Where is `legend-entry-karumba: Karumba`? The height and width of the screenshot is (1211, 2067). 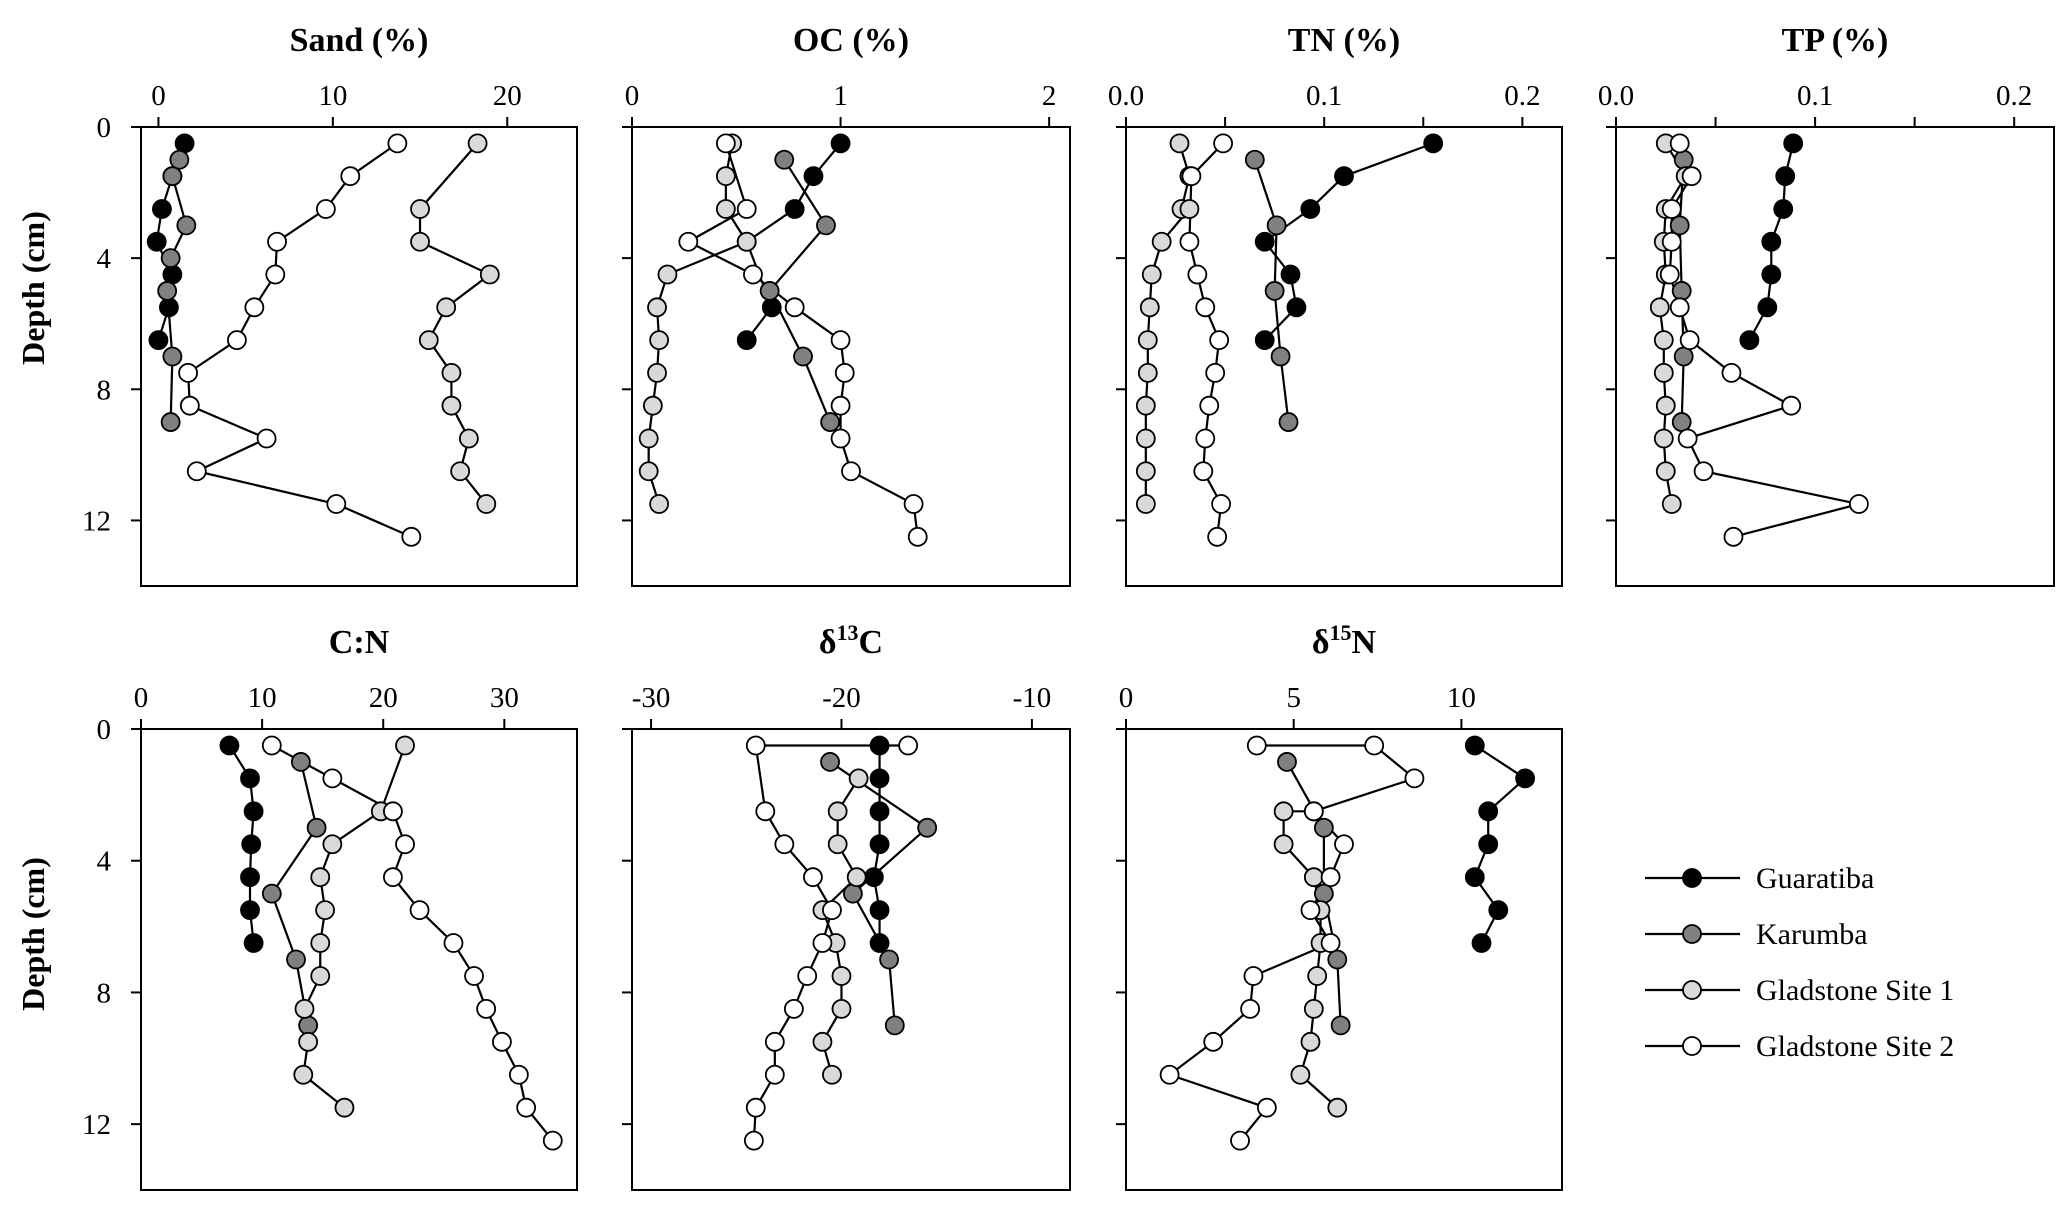
legend-entry-karumba: Karumba is located at coordinates (1756, 934).